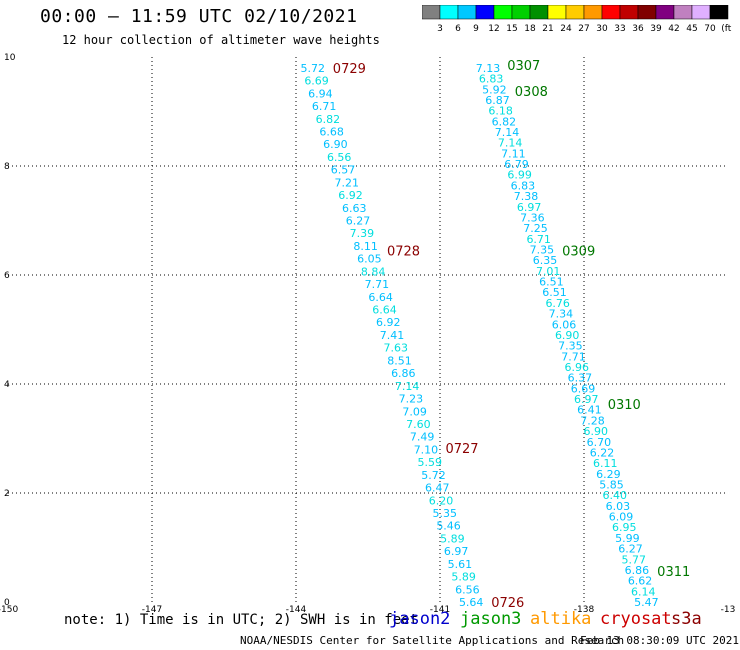 This screenshot has width=740, height=650. I want to click on x-tick-label: -150, so click(9, 610).